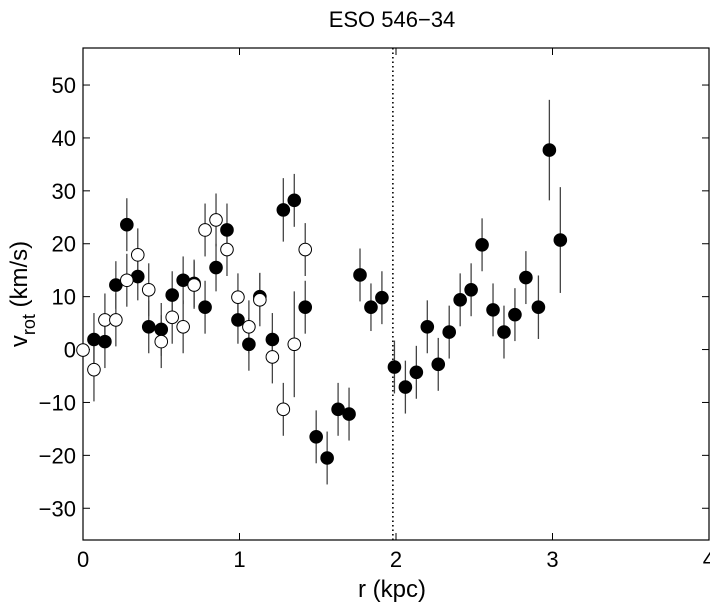 The image size is (710, 603). I want to click on x-axis-label: r (kpc), so click(392, 589).